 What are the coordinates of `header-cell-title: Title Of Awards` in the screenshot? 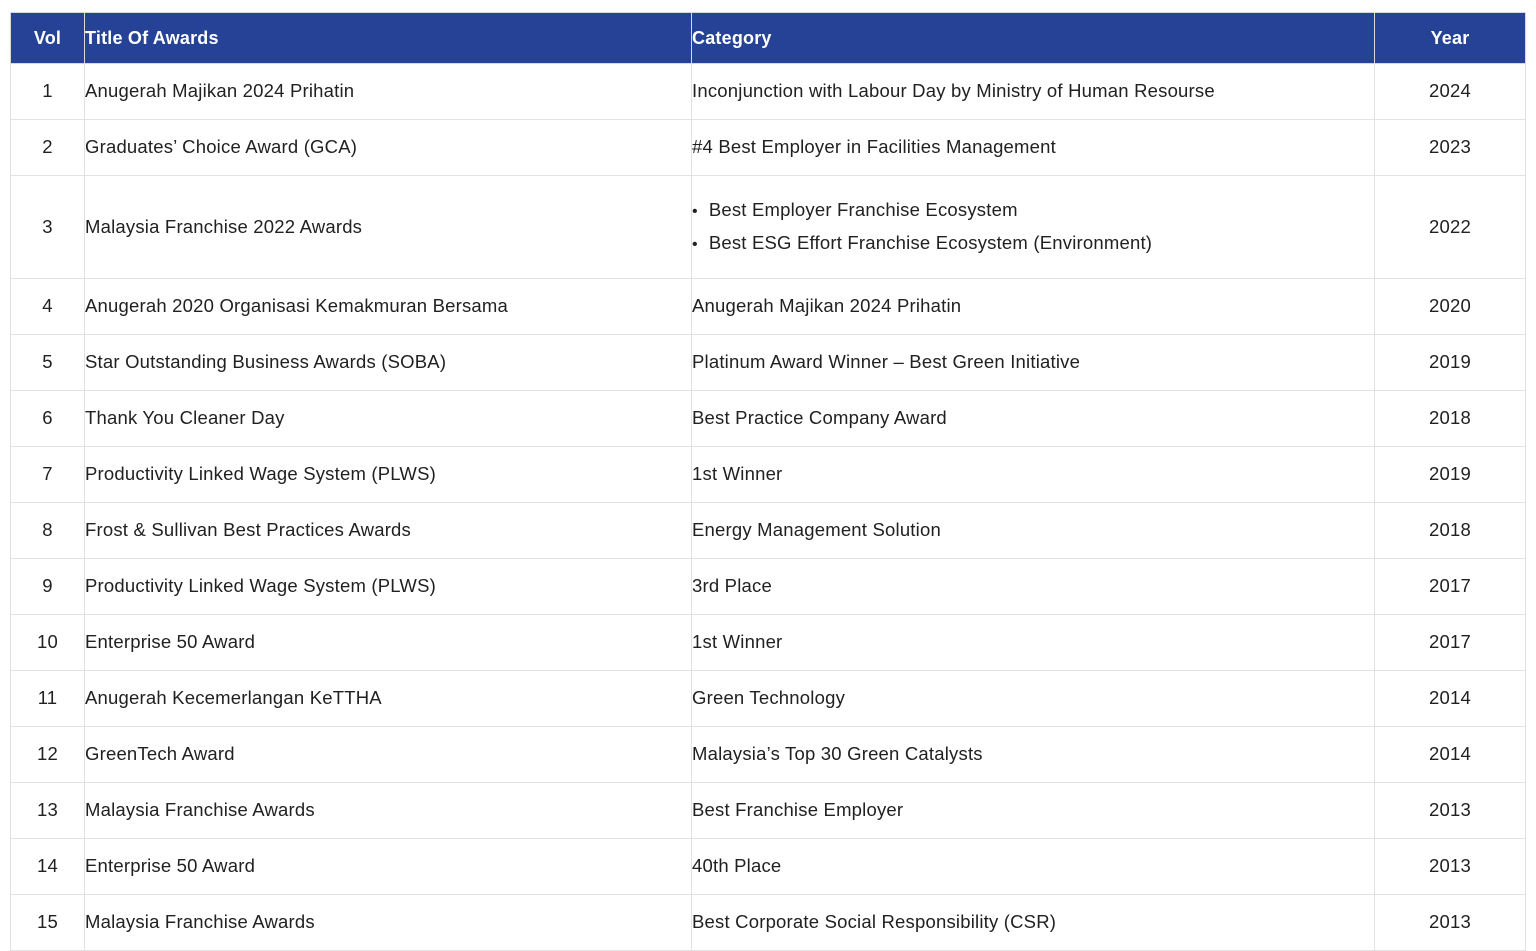 It's located at (388, 38).